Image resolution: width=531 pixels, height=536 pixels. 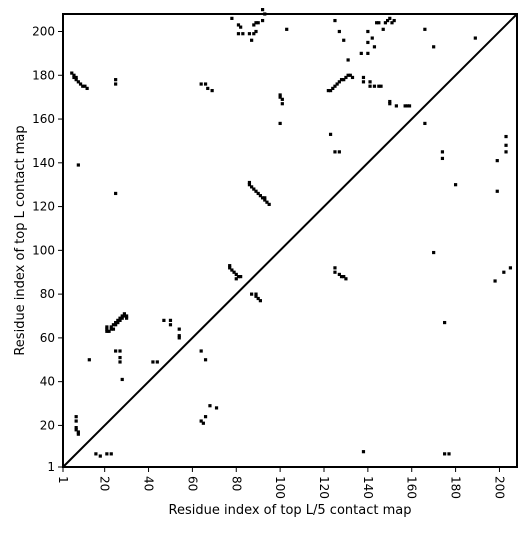 I want to click on x-axis-ticks: 1 20 40 60 80 100 120 140 160 180 200, so click(x=281, y=483).